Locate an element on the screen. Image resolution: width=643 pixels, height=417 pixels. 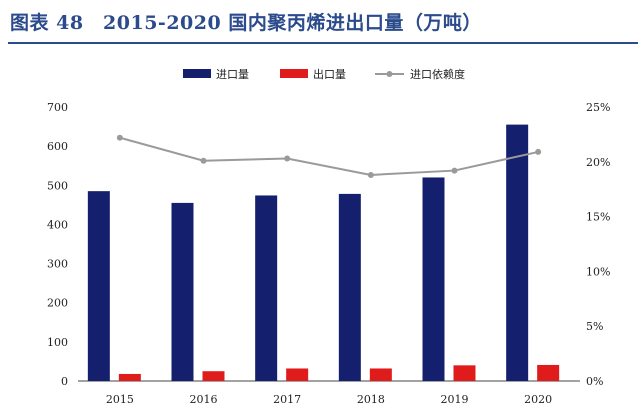
y-left-tick-label: 500 is located at coordinates (57, 185).